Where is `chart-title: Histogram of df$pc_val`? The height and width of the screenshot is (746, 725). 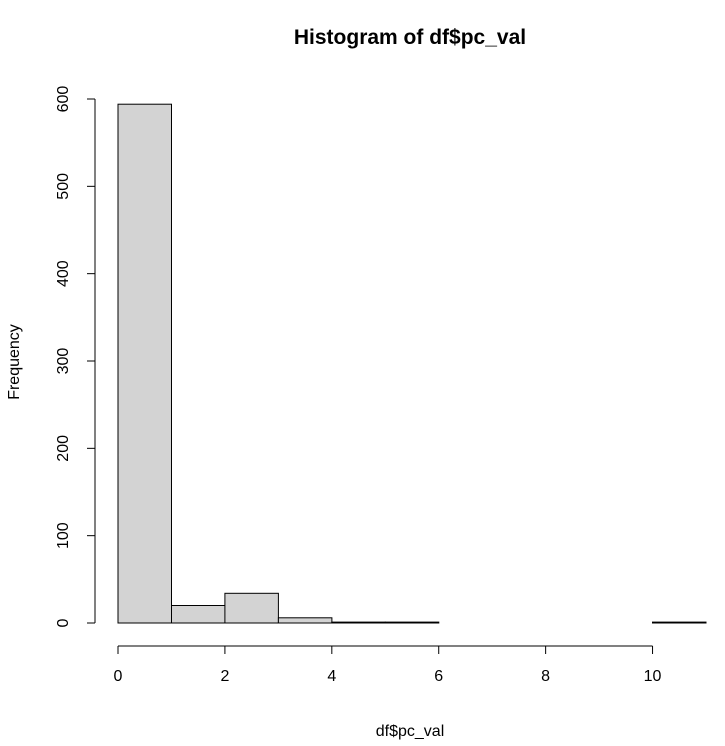
chart-title: Histogram of df$pc_val is located at coordinates (410, 37).